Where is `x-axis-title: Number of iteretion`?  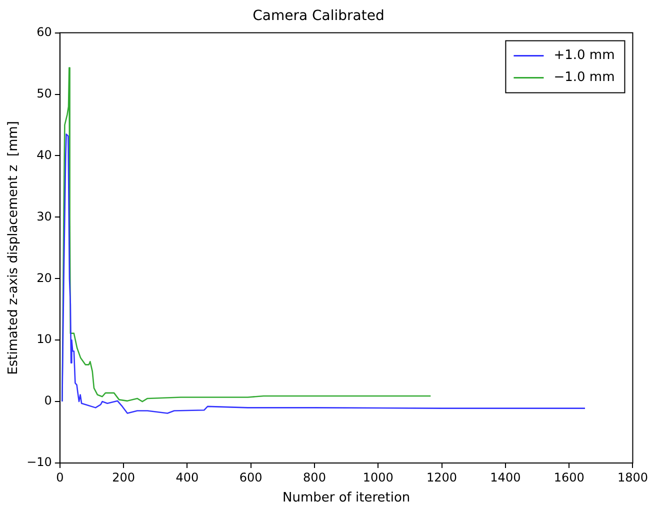
x-axis-title: Number of iteretion is located at coordinates (346, 498).